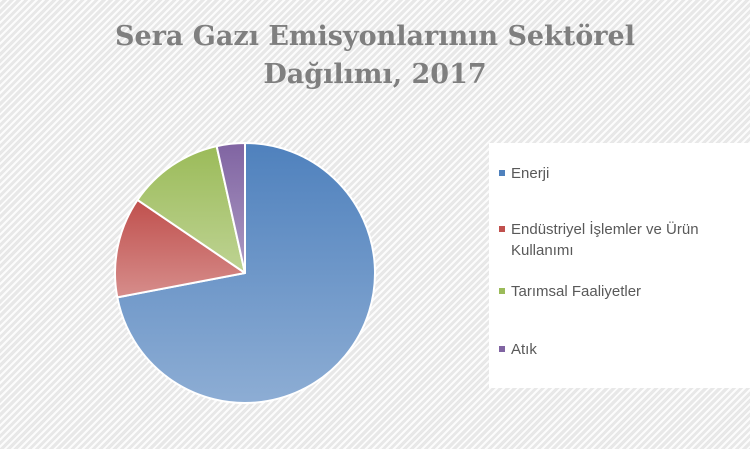 This screenshot has height=449, width=750. Describe the element at coordinates (230, 208) in the screenshot. I see `pie-slice-atik` at that location.